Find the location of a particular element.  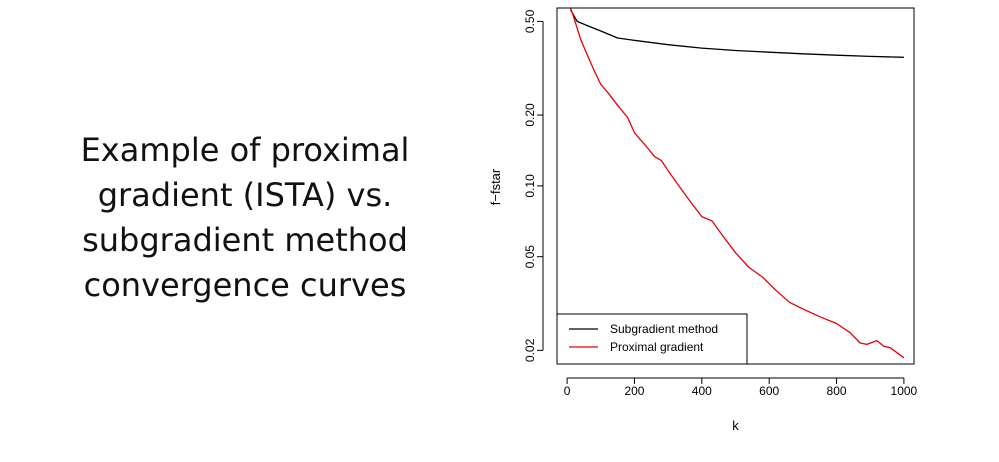

x-axis-label: k is located at coordinates (735, 425).